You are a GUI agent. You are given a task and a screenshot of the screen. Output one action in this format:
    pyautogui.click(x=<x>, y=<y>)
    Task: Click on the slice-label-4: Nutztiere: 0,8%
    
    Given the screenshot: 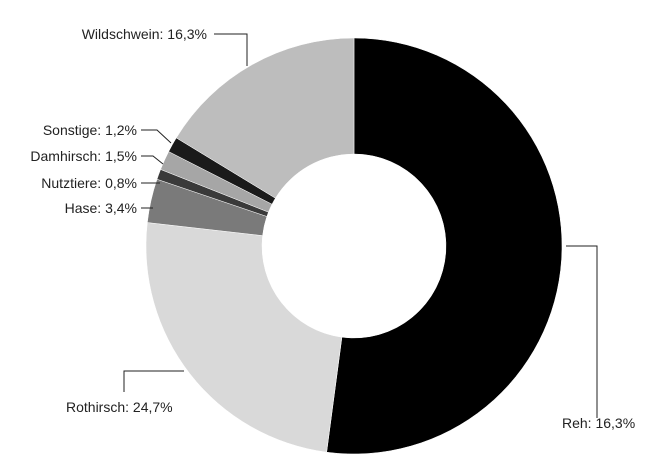 What is the action you would take?
    pyautogui.click(x=89, y=183)
    